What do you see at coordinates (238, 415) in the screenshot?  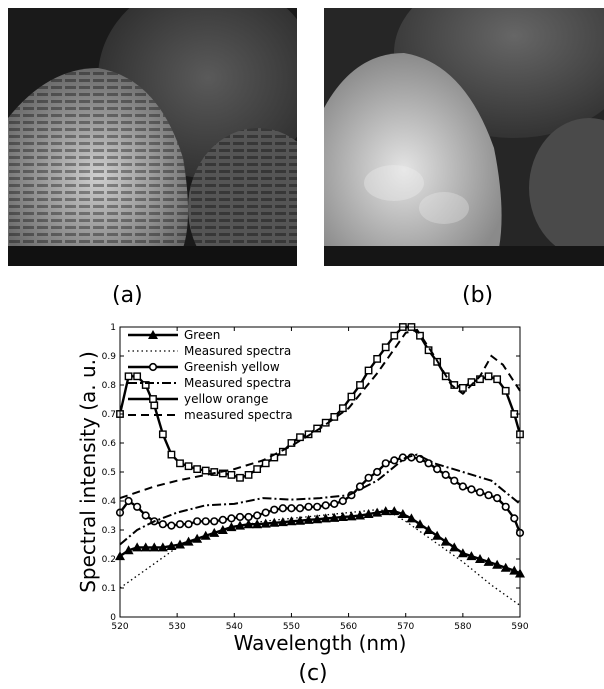 I see `legend-label: measured spectra` at bounding box center [238, 415].